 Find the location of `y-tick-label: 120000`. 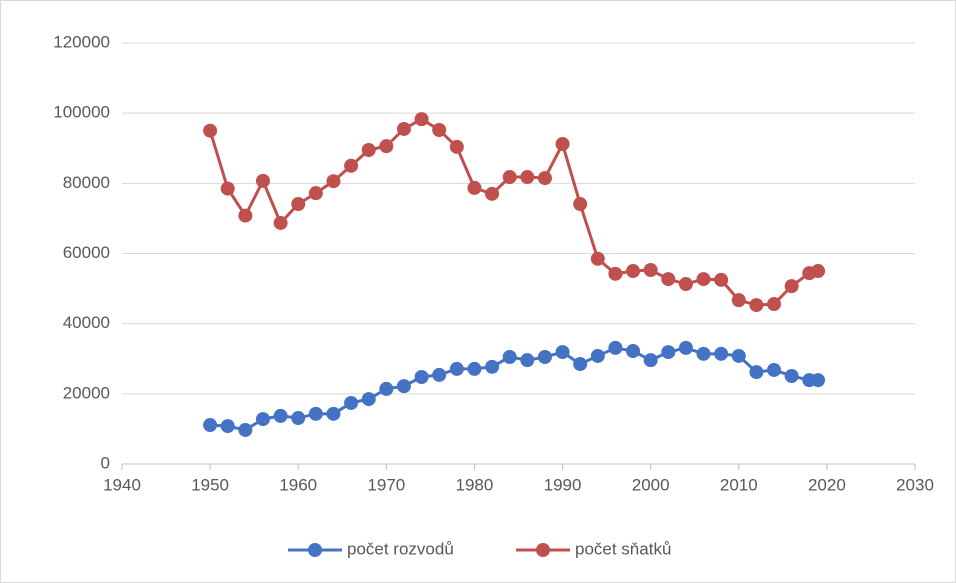

y-tick-label: 120000 is located at coordinates (81, 41).